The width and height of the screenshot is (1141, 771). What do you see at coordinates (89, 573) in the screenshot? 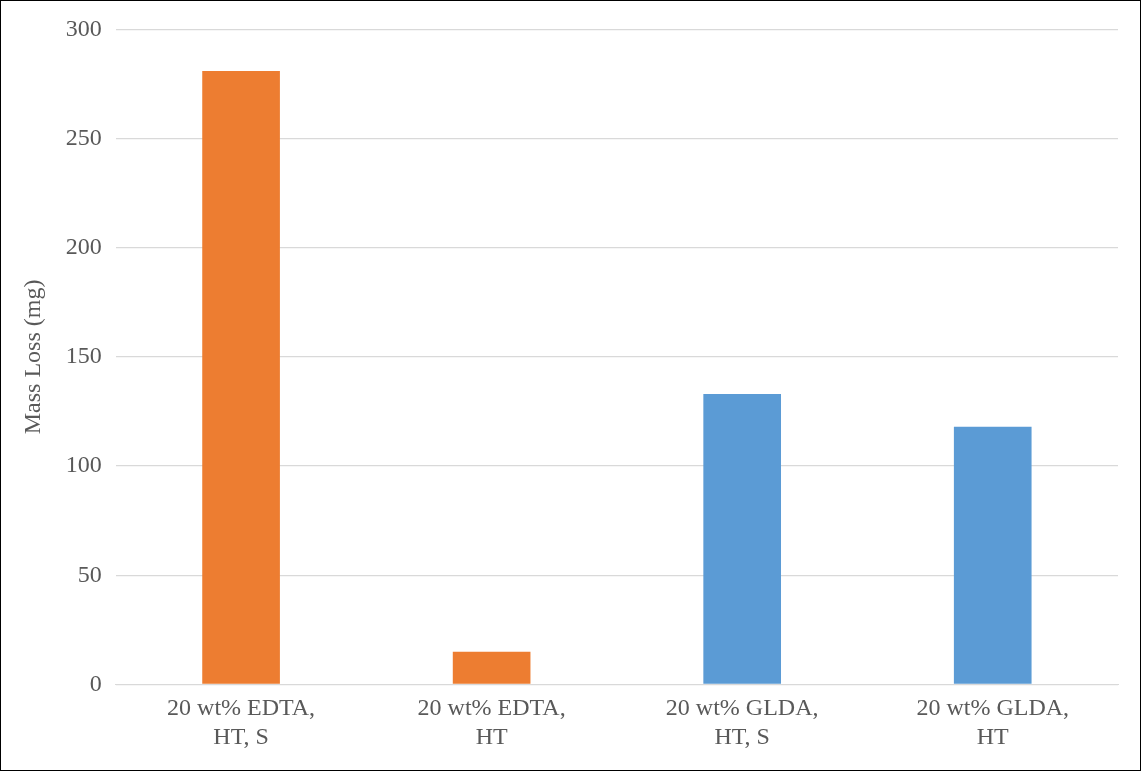
I see `y-tick-label: 50` at bounding box center [89, 573].